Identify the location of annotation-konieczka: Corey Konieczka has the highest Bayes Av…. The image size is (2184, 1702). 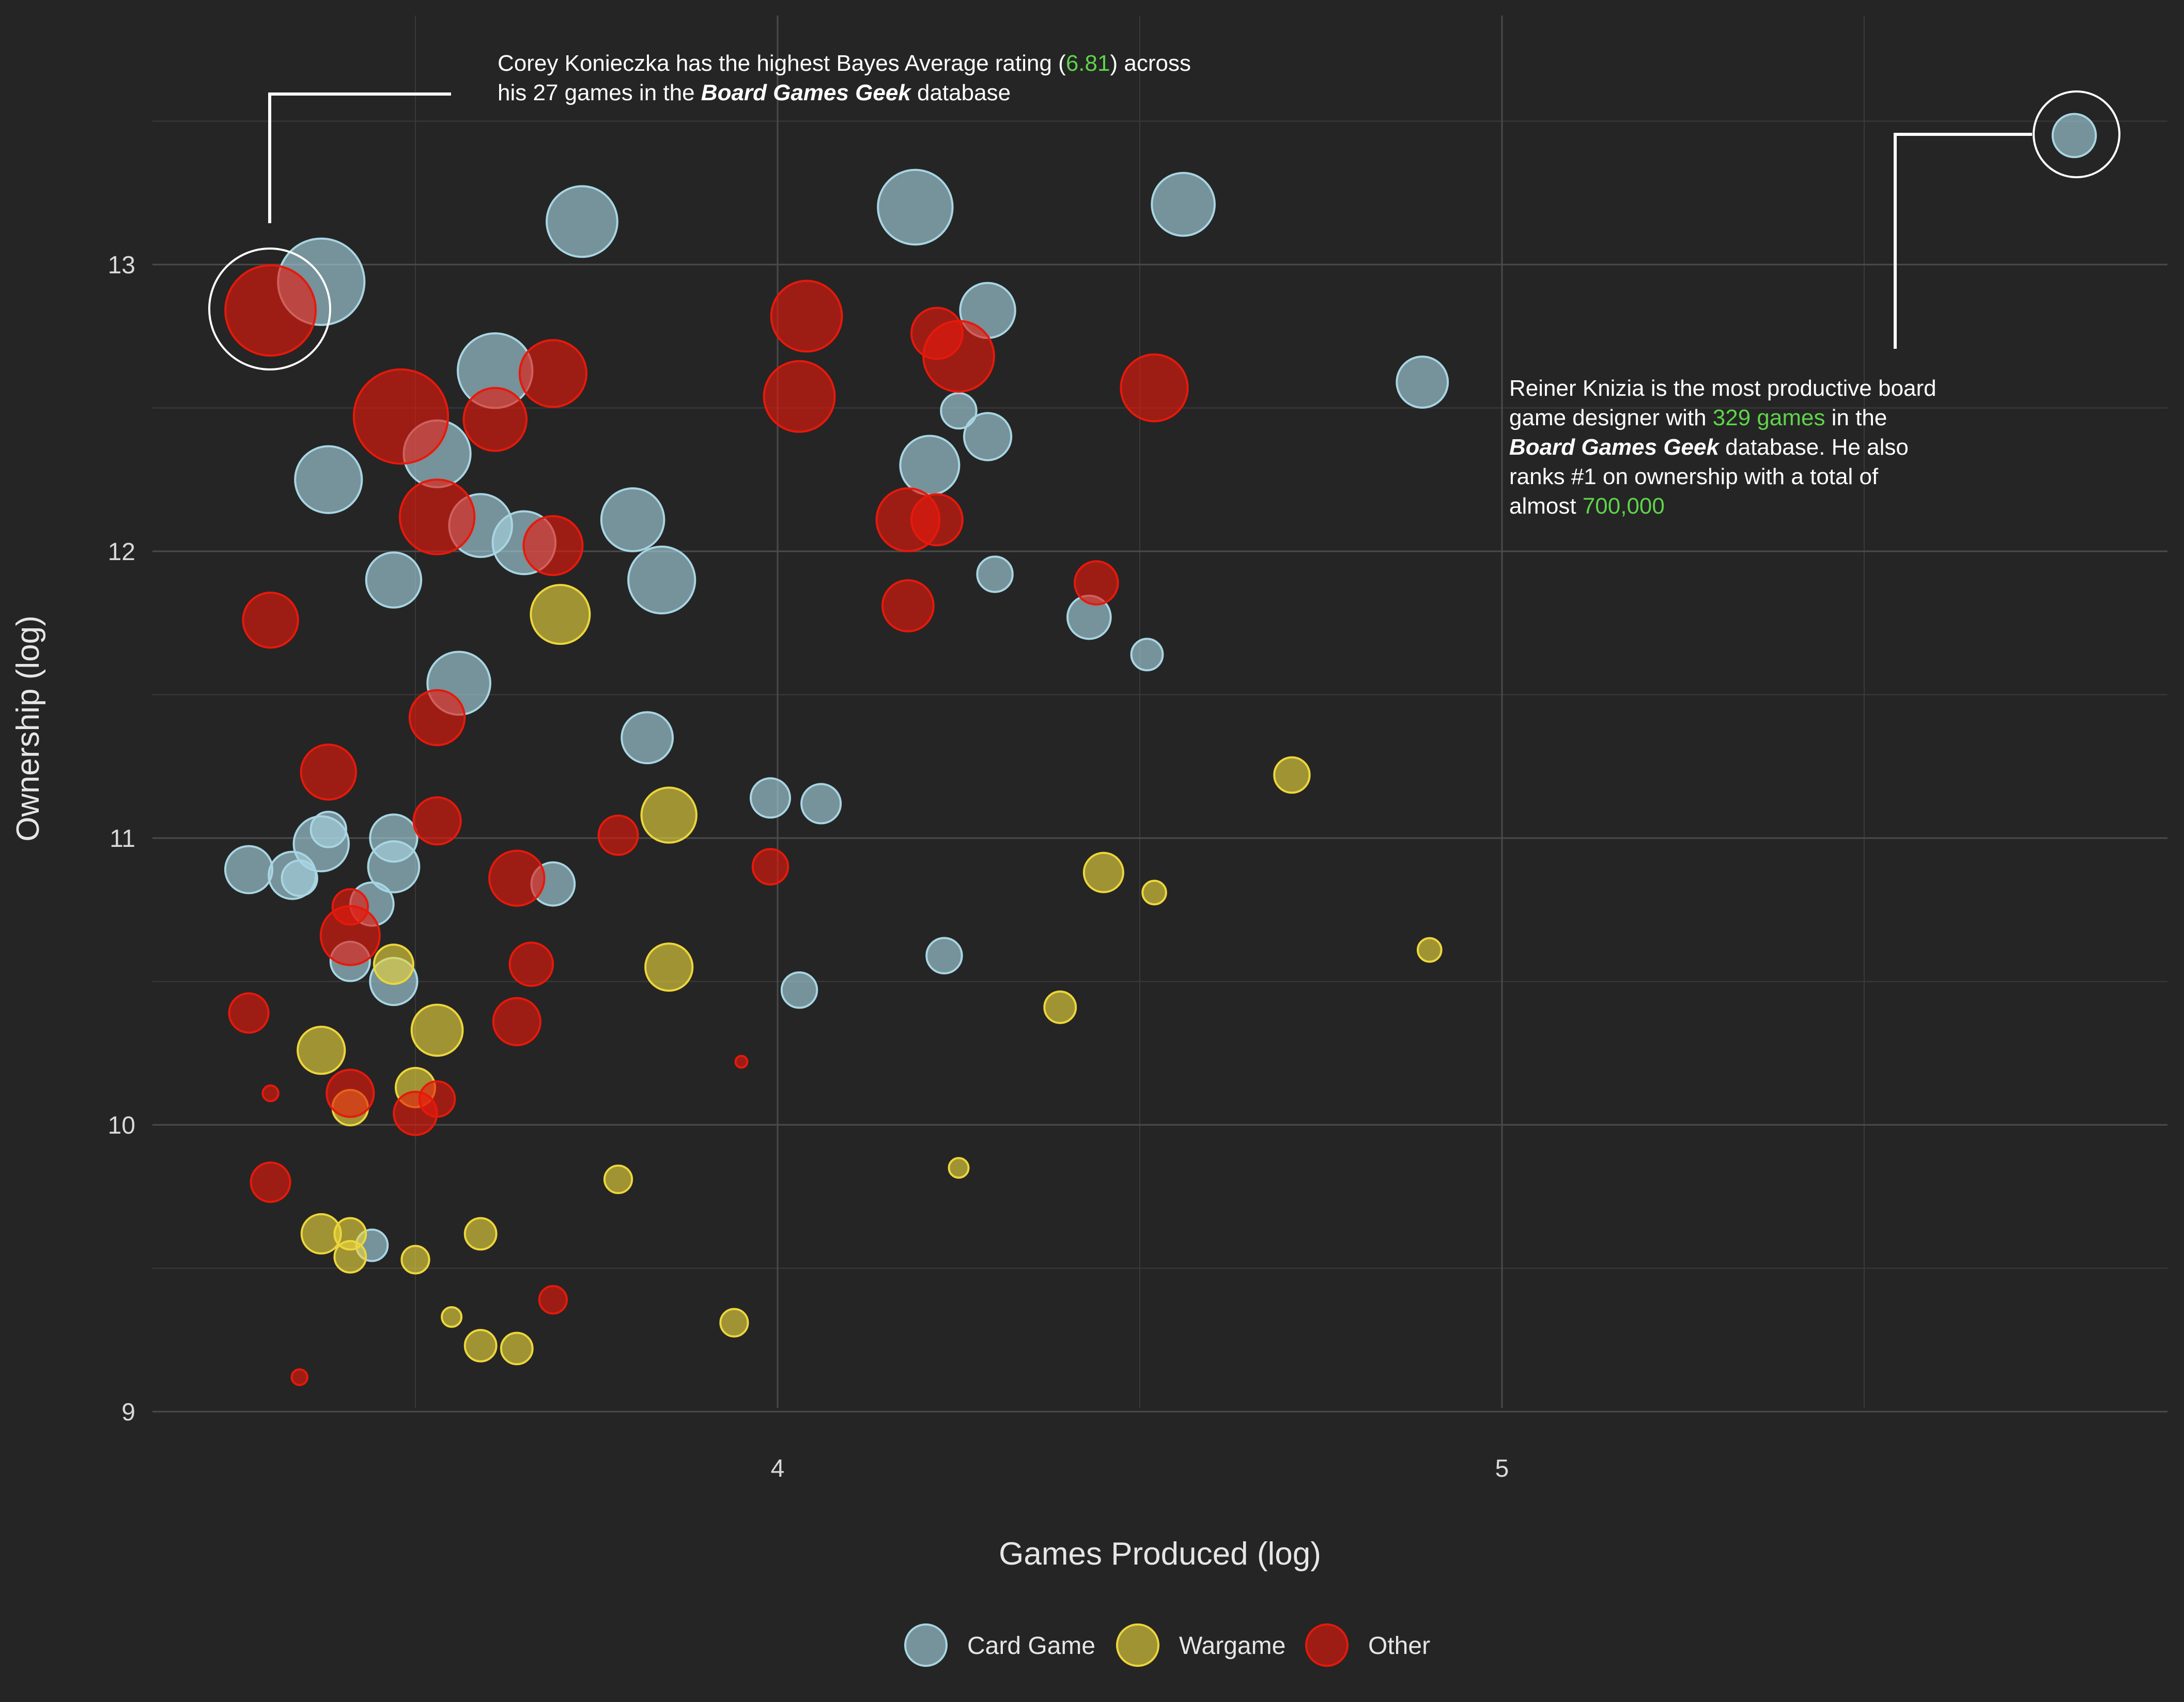
(911, 78).